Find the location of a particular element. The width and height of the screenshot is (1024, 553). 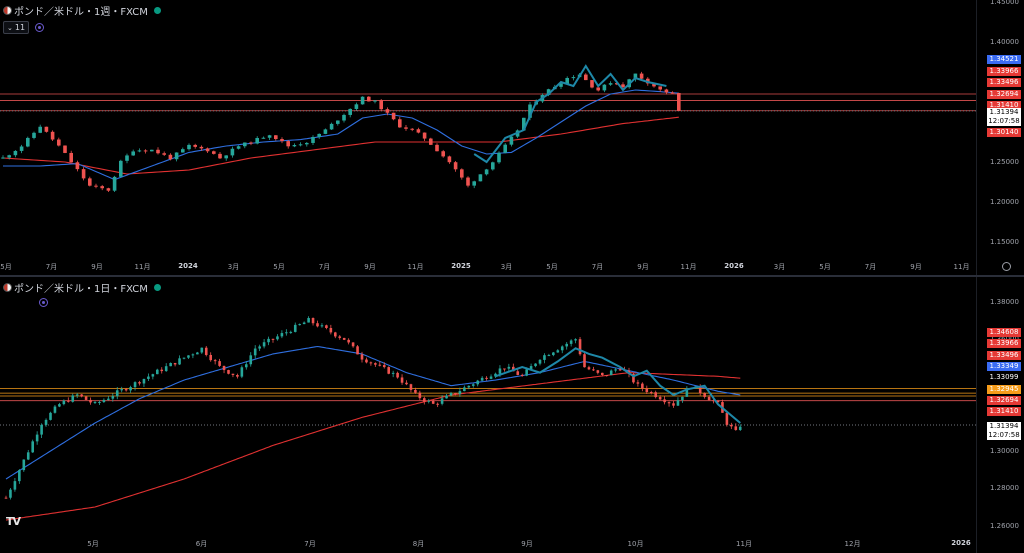

fast-moving-average-line is located at coordinates (341, 135).